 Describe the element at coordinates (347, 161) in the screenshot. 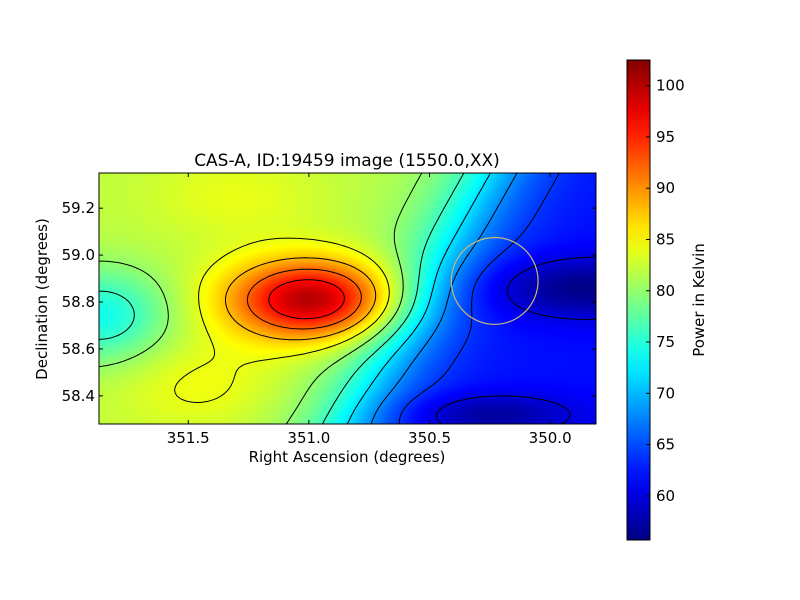

I see `chart-title: CAS-A, ID:19459 image (1550.0,XX)` at that location.